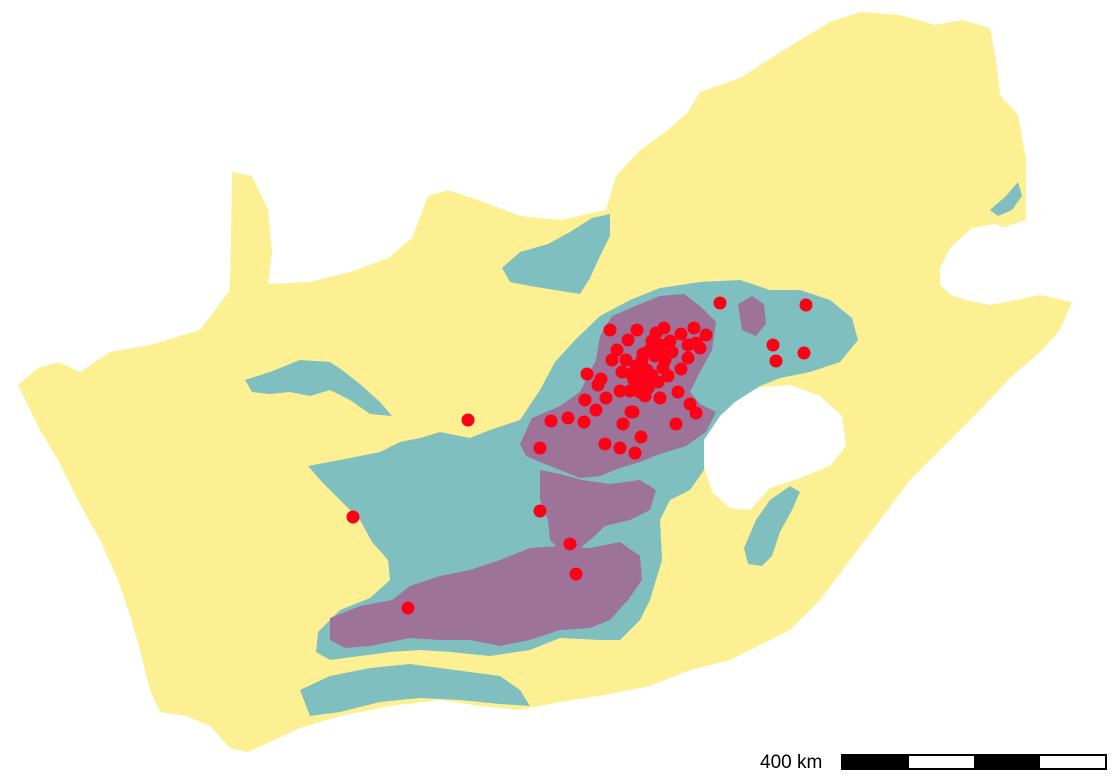  Describe the element at coordinates (772, 526) in the screenshot. I see `teal-zone-east` at that location.